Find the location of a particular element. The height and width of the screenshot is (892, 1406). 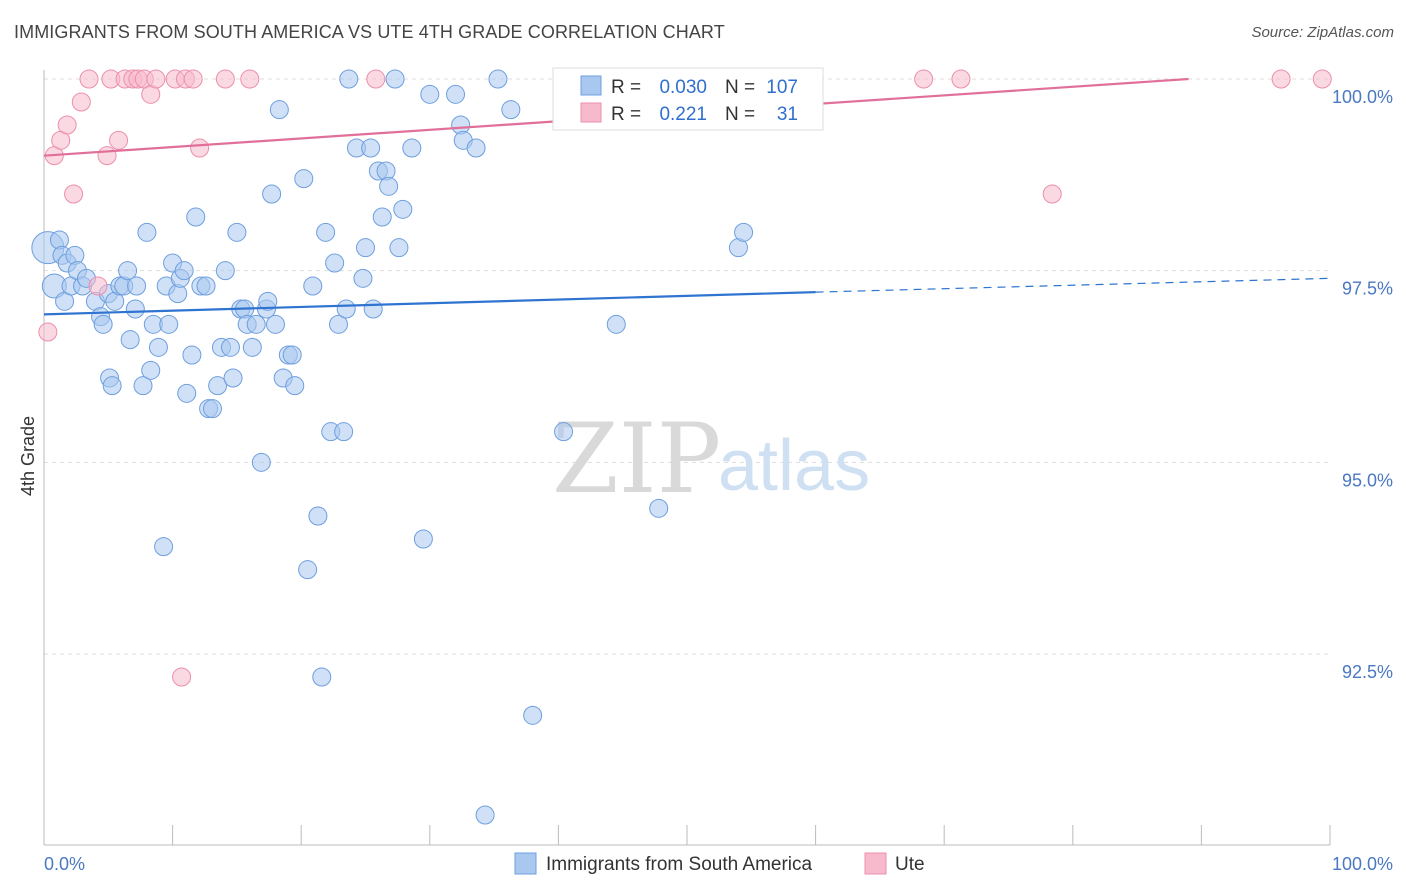

watermark: ZIP atlas is located at coordinates (711, 459).